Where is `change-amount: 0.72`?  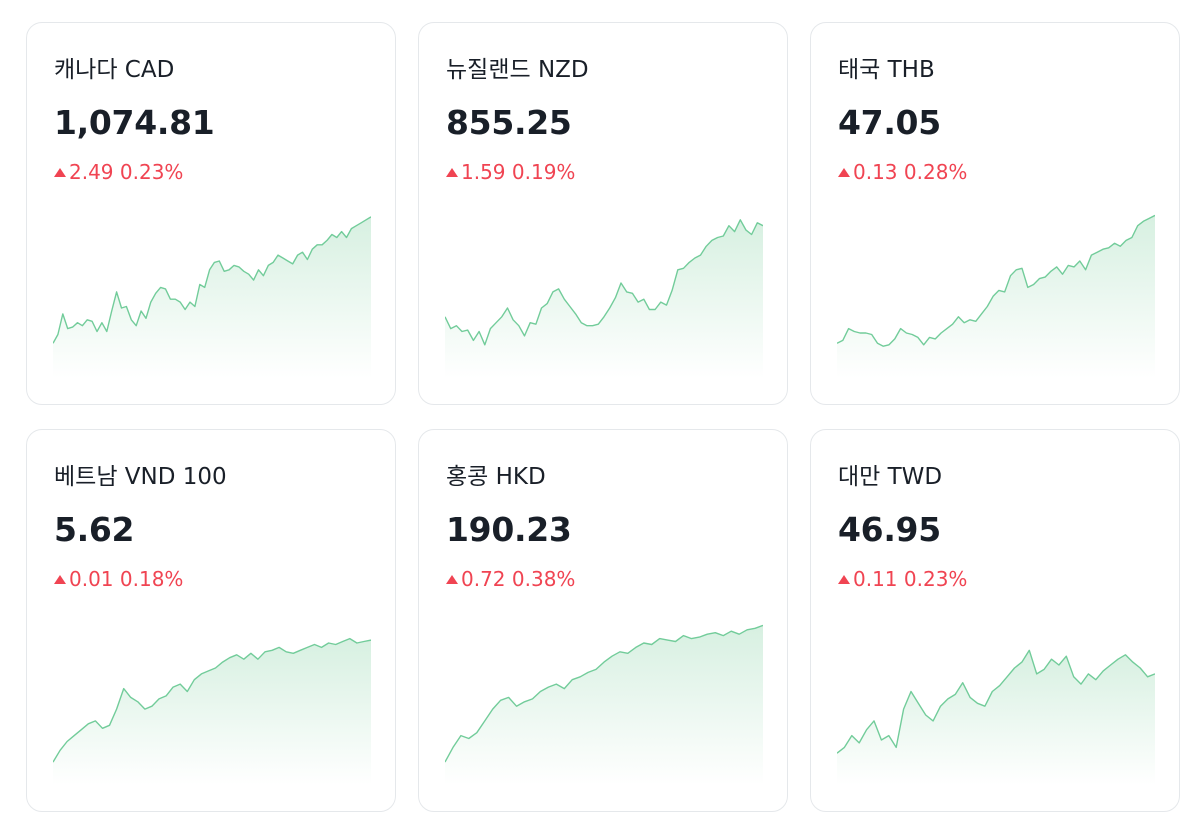
change-amount: 0.72 is located at coordinates (483, 579).